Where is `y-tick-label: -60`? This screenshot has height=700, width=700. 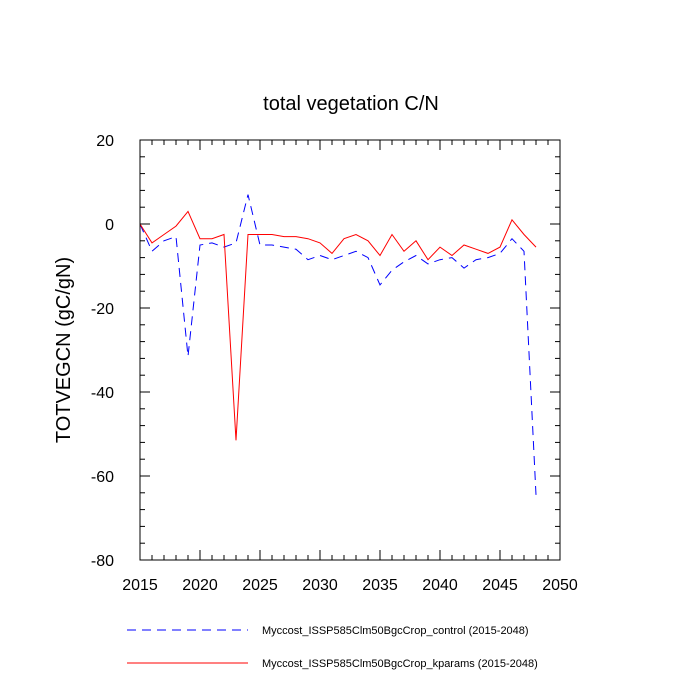
y-tick-label: -60 is located at coordinates (102, 477).